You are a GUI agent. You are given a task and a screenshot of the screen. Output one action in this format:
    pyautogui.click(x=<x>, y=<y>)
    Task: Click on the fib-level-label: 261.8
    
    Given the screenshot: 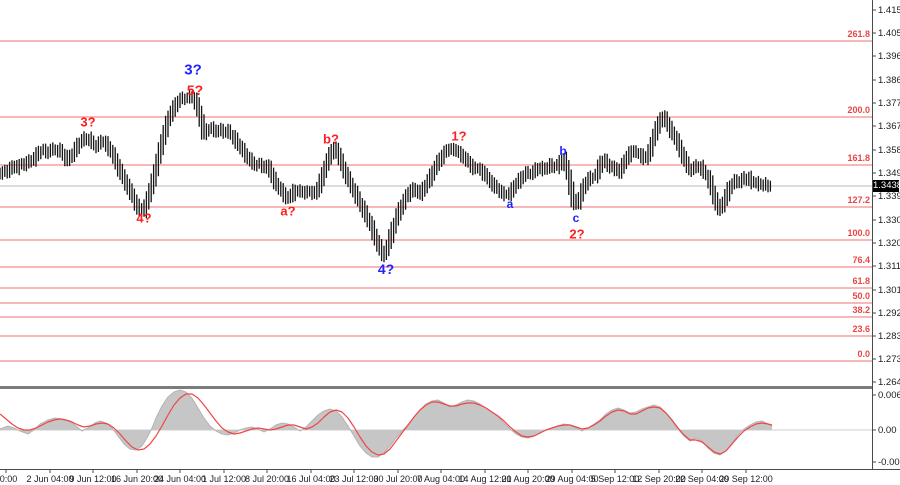 What is the action you would take?
    pyautogui.click(x=858, y=34)
    